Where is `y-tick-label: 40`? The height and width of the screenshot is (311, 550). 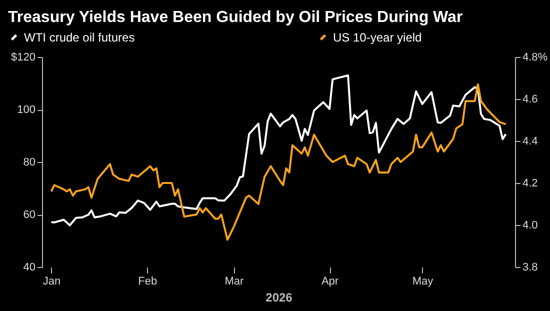
y-tick-label: 40 is located at coordinates (29, 268).